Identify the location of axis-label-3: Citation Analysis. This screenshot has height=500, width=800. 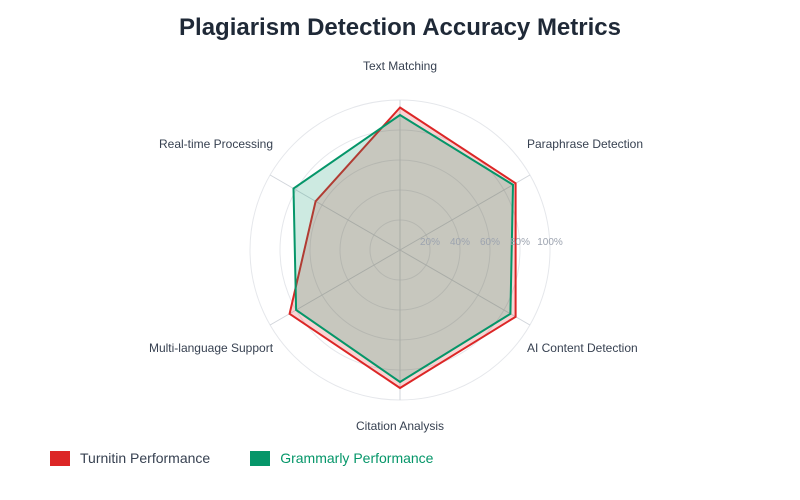
(400, 426).